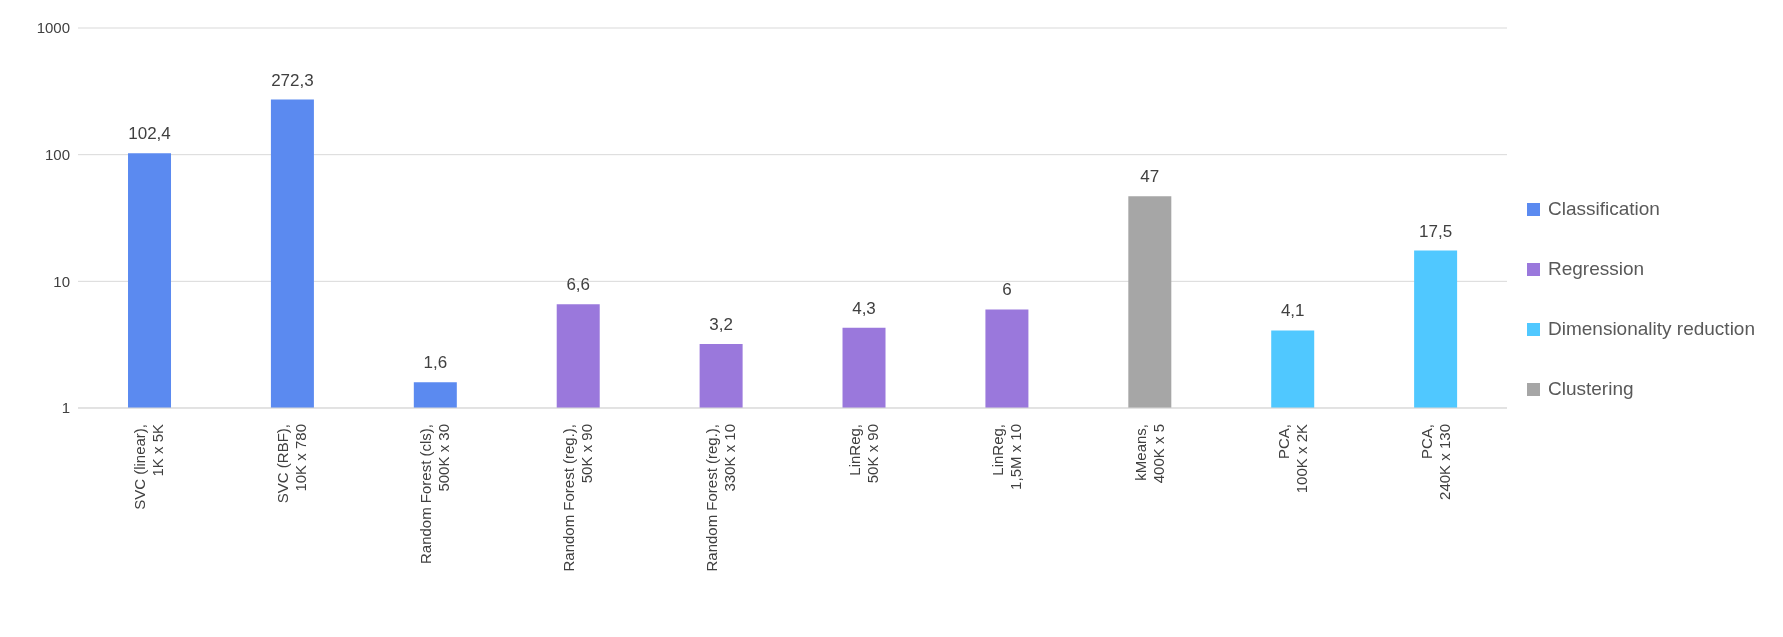 This screenshot has height=637, width=1783. What do you see at coordinates (292, 80) in the screenshot?
I see `data-label: 272,3` at bounding box center [292, 80].